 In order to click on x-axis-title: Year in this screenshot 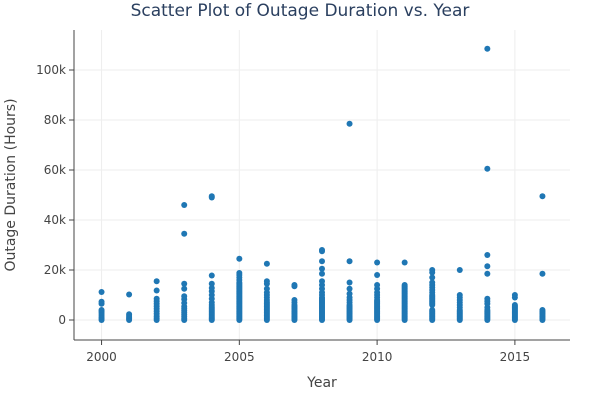, I will do `click(321, 383)`.